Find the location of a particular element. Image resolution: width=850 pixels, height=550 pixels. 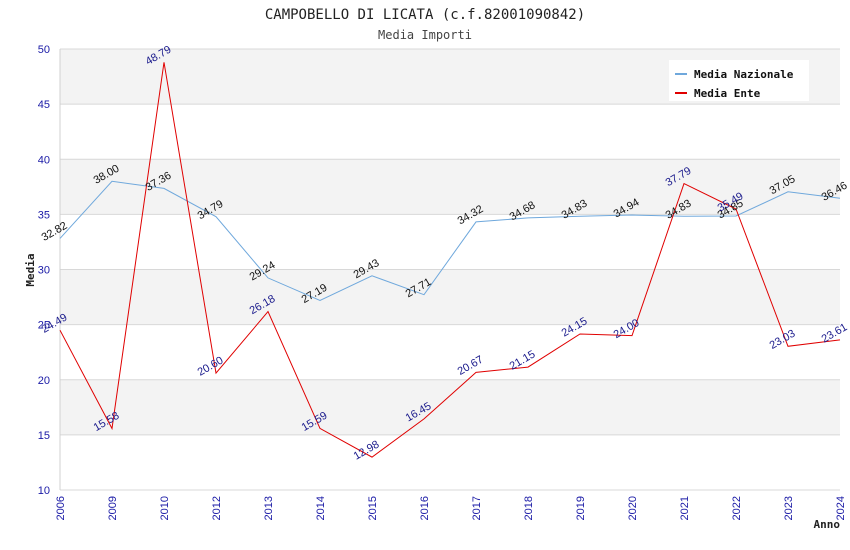

x-tick-2006: 2006 is located at coordinates (61, 508).